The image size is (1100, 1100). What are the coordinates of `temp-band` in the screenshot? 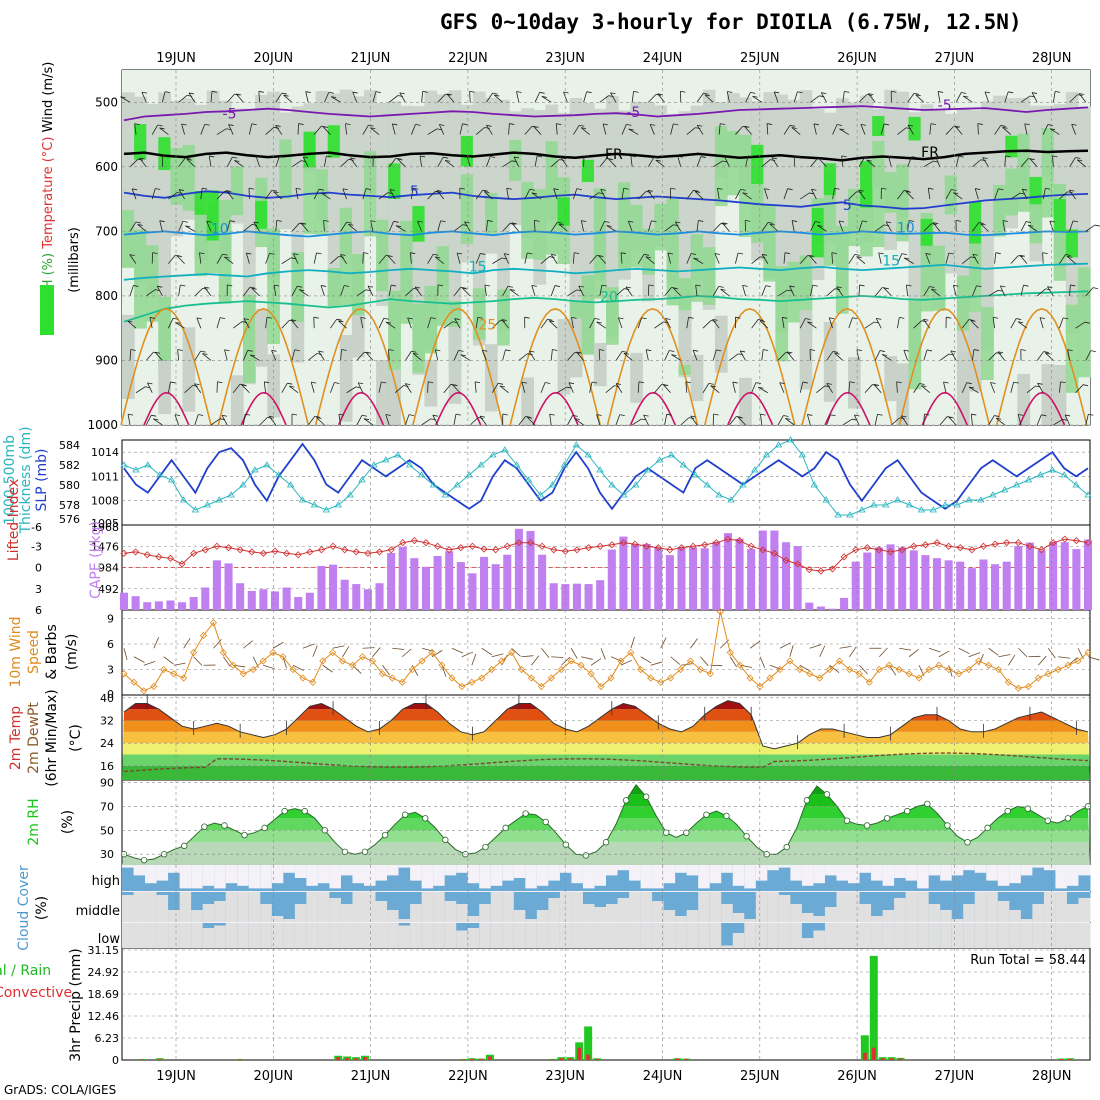 It's located at (606, 705).